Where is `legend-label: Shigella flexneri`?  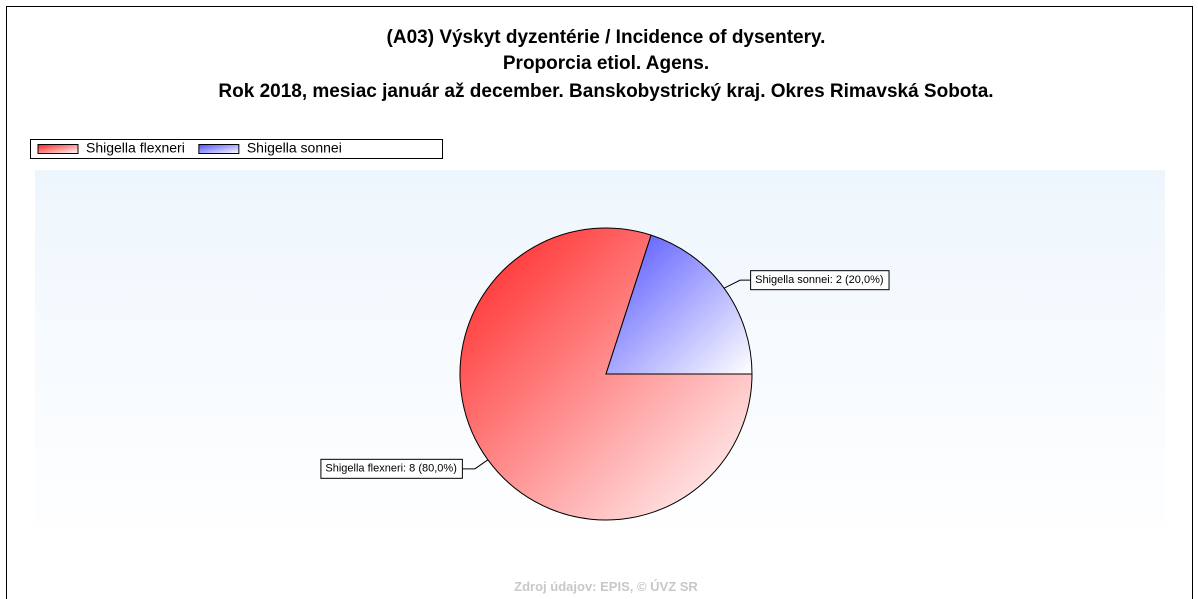
legend-label: Shigella flexneri is located at coordinates (135, 148).